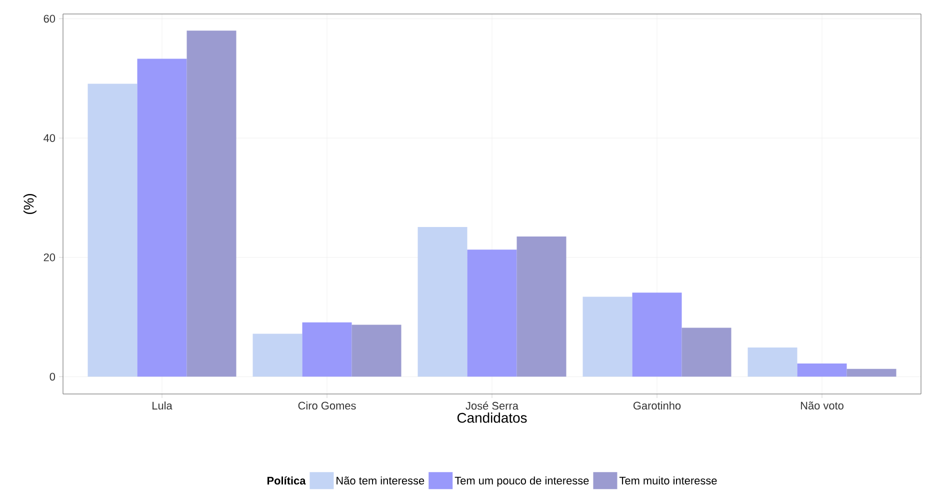 This screenshot has height=493, width=928. Describe the element at coordinates (327, 406) in the screenshot. I see `x-tick-label: Ciro Gomes` at that location.